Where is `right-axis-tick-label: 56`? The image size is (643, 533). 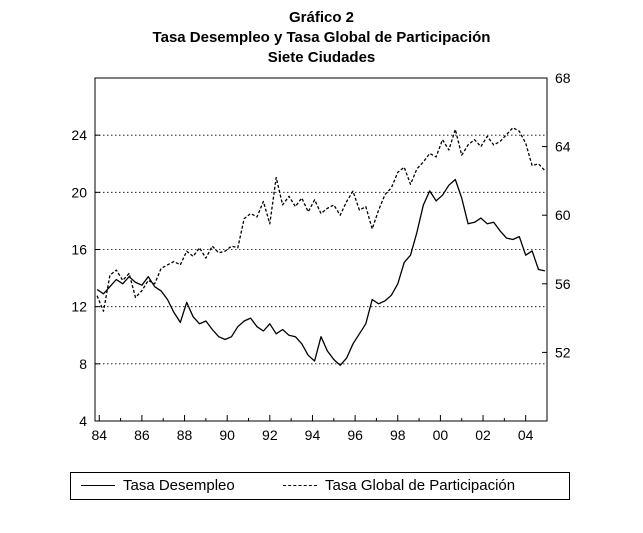
right-axis-tick-label: 56 is located at coordinates (563, 284).